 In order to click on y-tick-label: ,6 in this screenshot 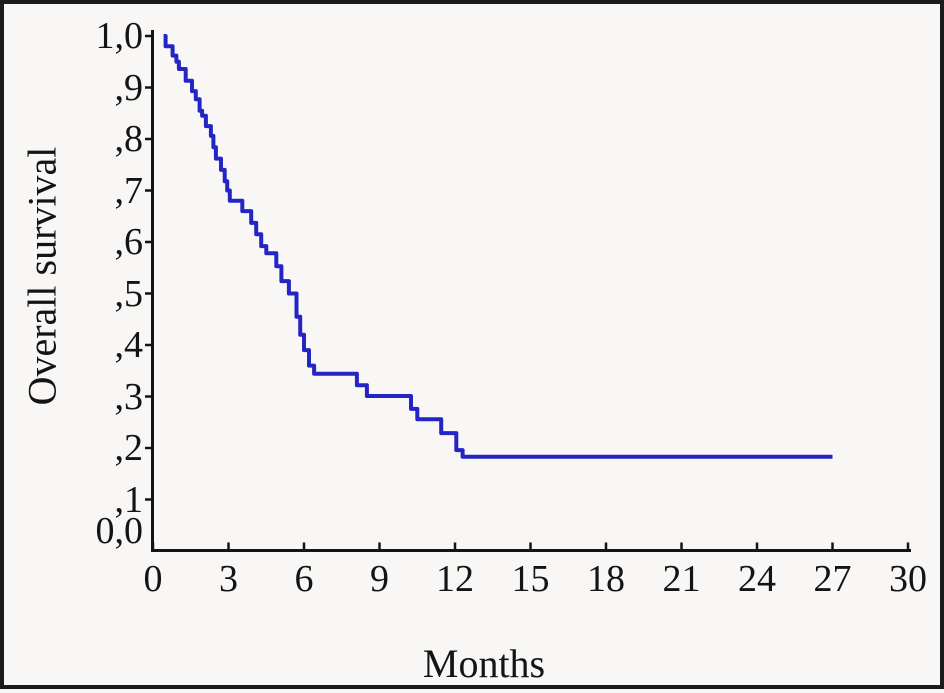, I will do `click(129, 242)`.